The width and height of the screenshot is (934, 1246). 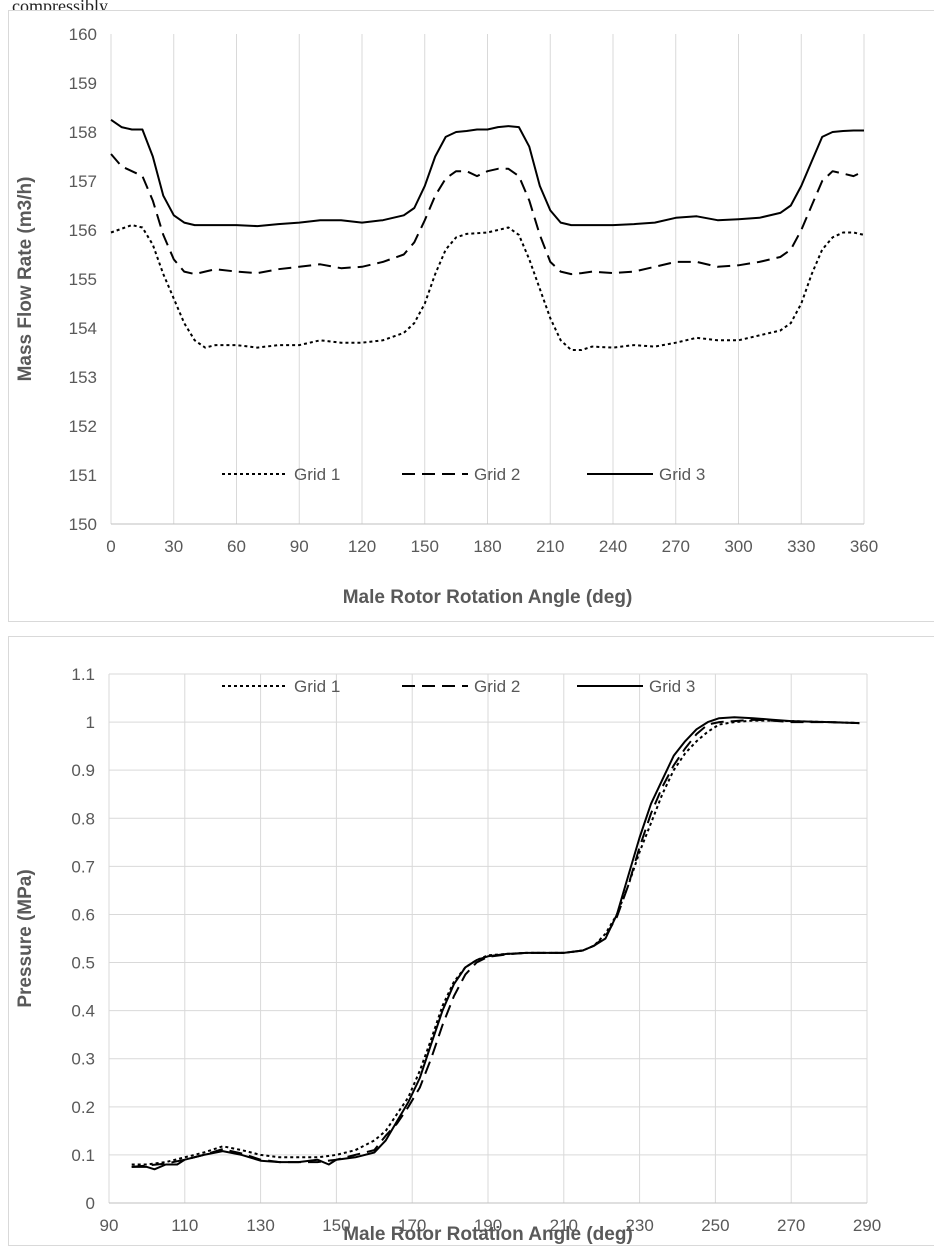 What do you see at coordinates (550, 546) in the screenshot?
I see `chart1-x-tick-label: 210` at bounding box center [550, 546].